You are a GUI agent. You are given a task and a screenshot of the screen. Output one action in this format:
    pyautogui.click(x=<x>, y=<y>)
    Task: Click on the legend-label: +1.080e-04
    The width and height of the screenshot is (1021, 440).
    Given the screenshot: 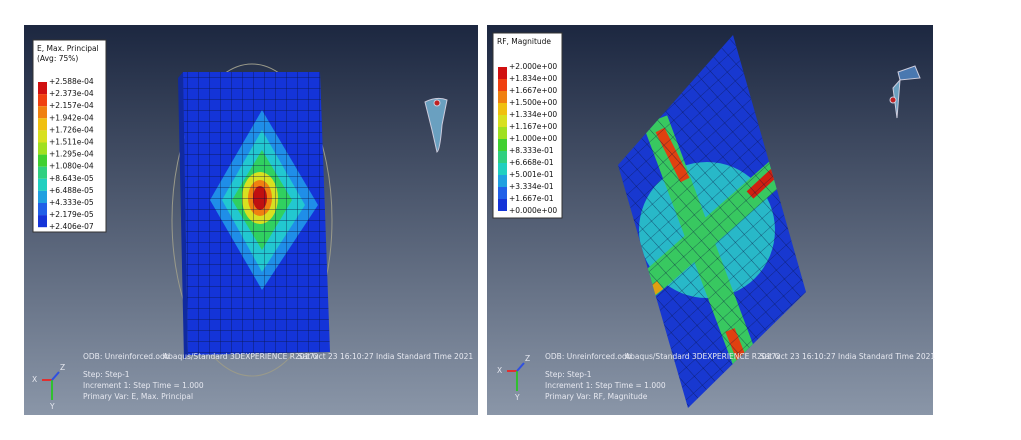 What is the action you would take?
    pyautogui.click(x=71, y=166)
    